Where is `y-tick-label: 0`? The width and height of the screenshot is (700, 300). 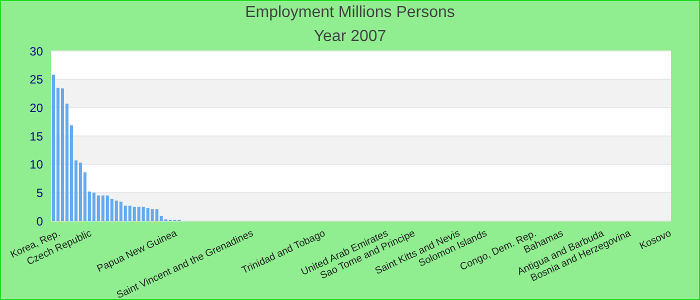
y-tick-label: 0 is located at coordinates (40, 221).